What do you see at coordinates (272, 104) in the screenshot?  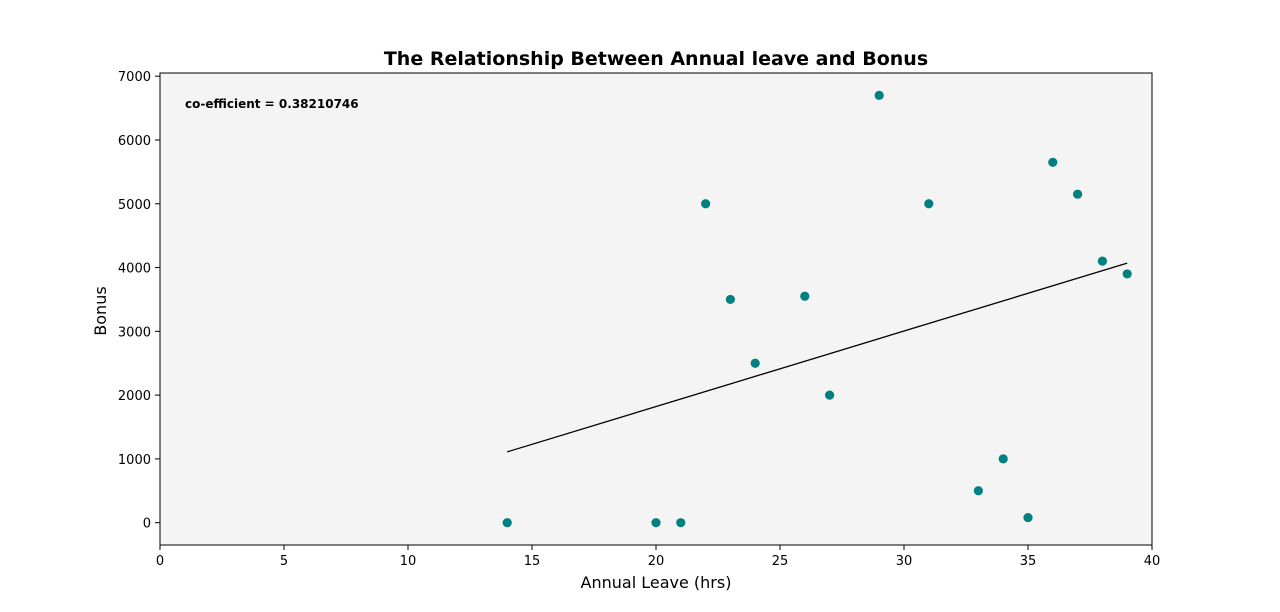 I see `coefficient-annotation: co-efficient = 0.38210746` at bounding box center [272, 104].